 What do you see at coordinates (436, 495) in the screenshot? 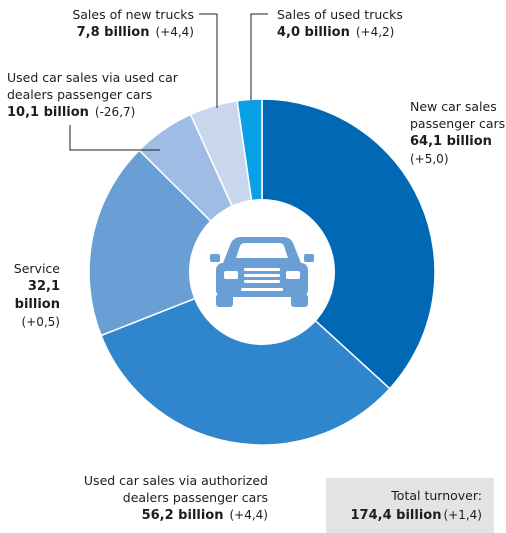
I see `total-label: Total turnover:` at bounding box center [436, 495].